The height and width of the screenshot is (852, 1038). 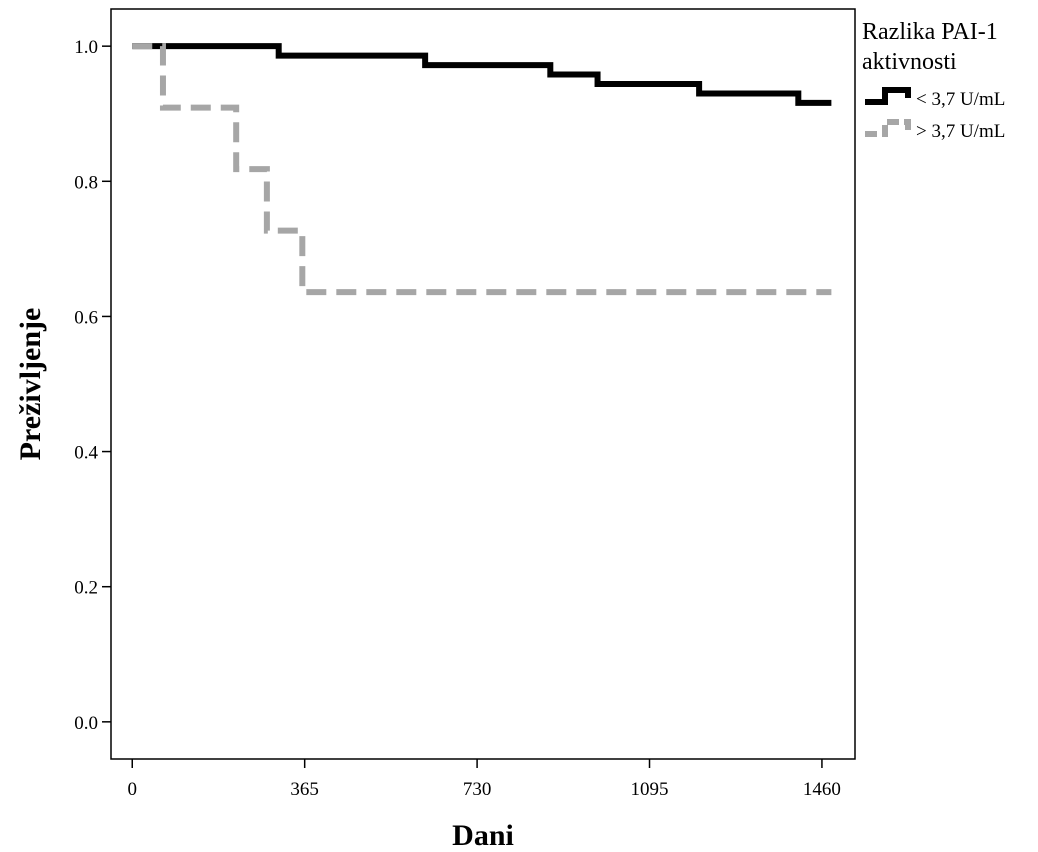 What do you see at coordinates (86, 723) in the screenshot?
I see `y-tick-label: 0.0` at bounding box center [86, 723].